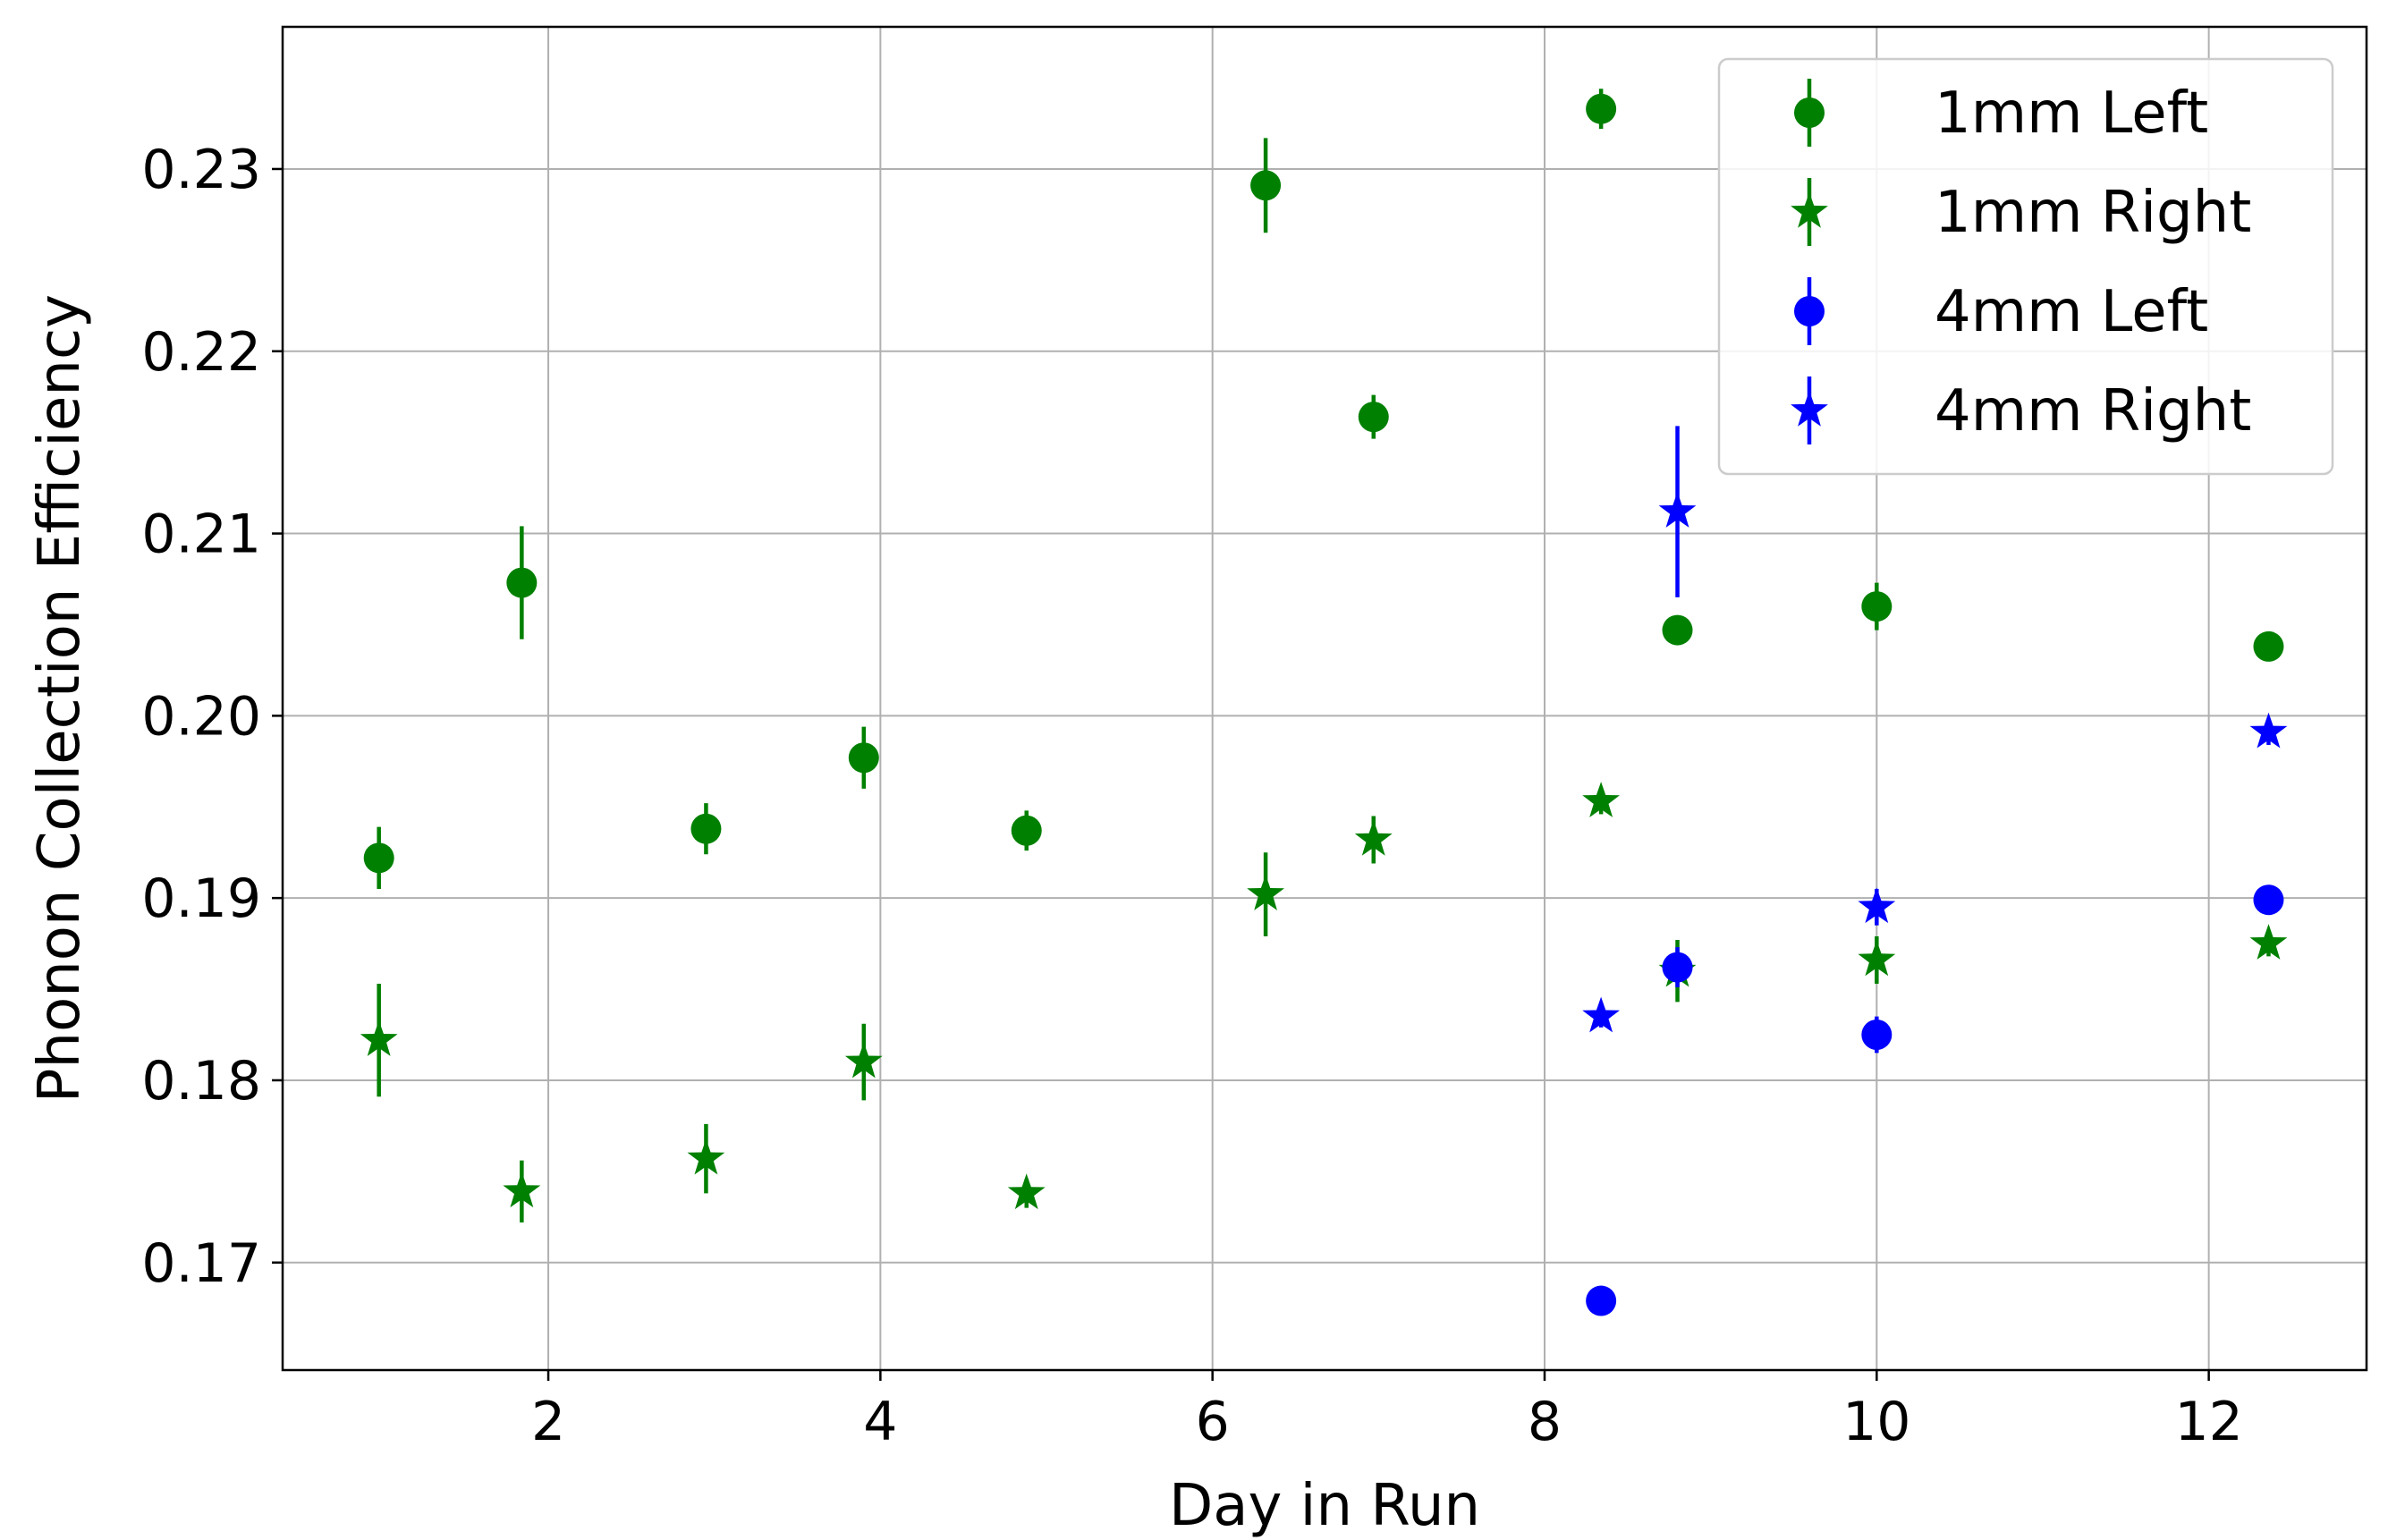 This screenshot has height=1540, width=2388. I want to click on y-tick-label: 0.17, so click(201, 1263).